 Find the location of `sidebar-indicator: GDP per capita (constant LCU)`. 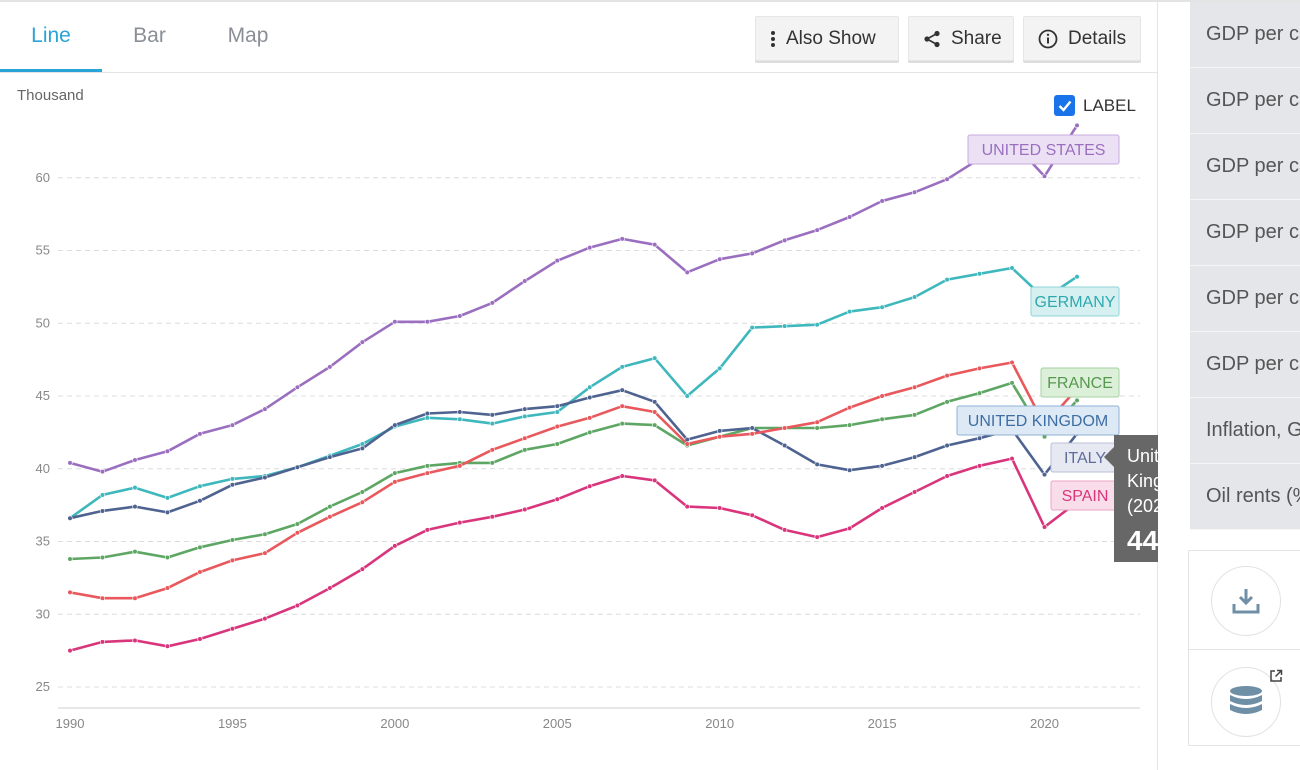

sidebar-indicator: GDP per capita (constant LCU) is located at coordinates (1245, 233).